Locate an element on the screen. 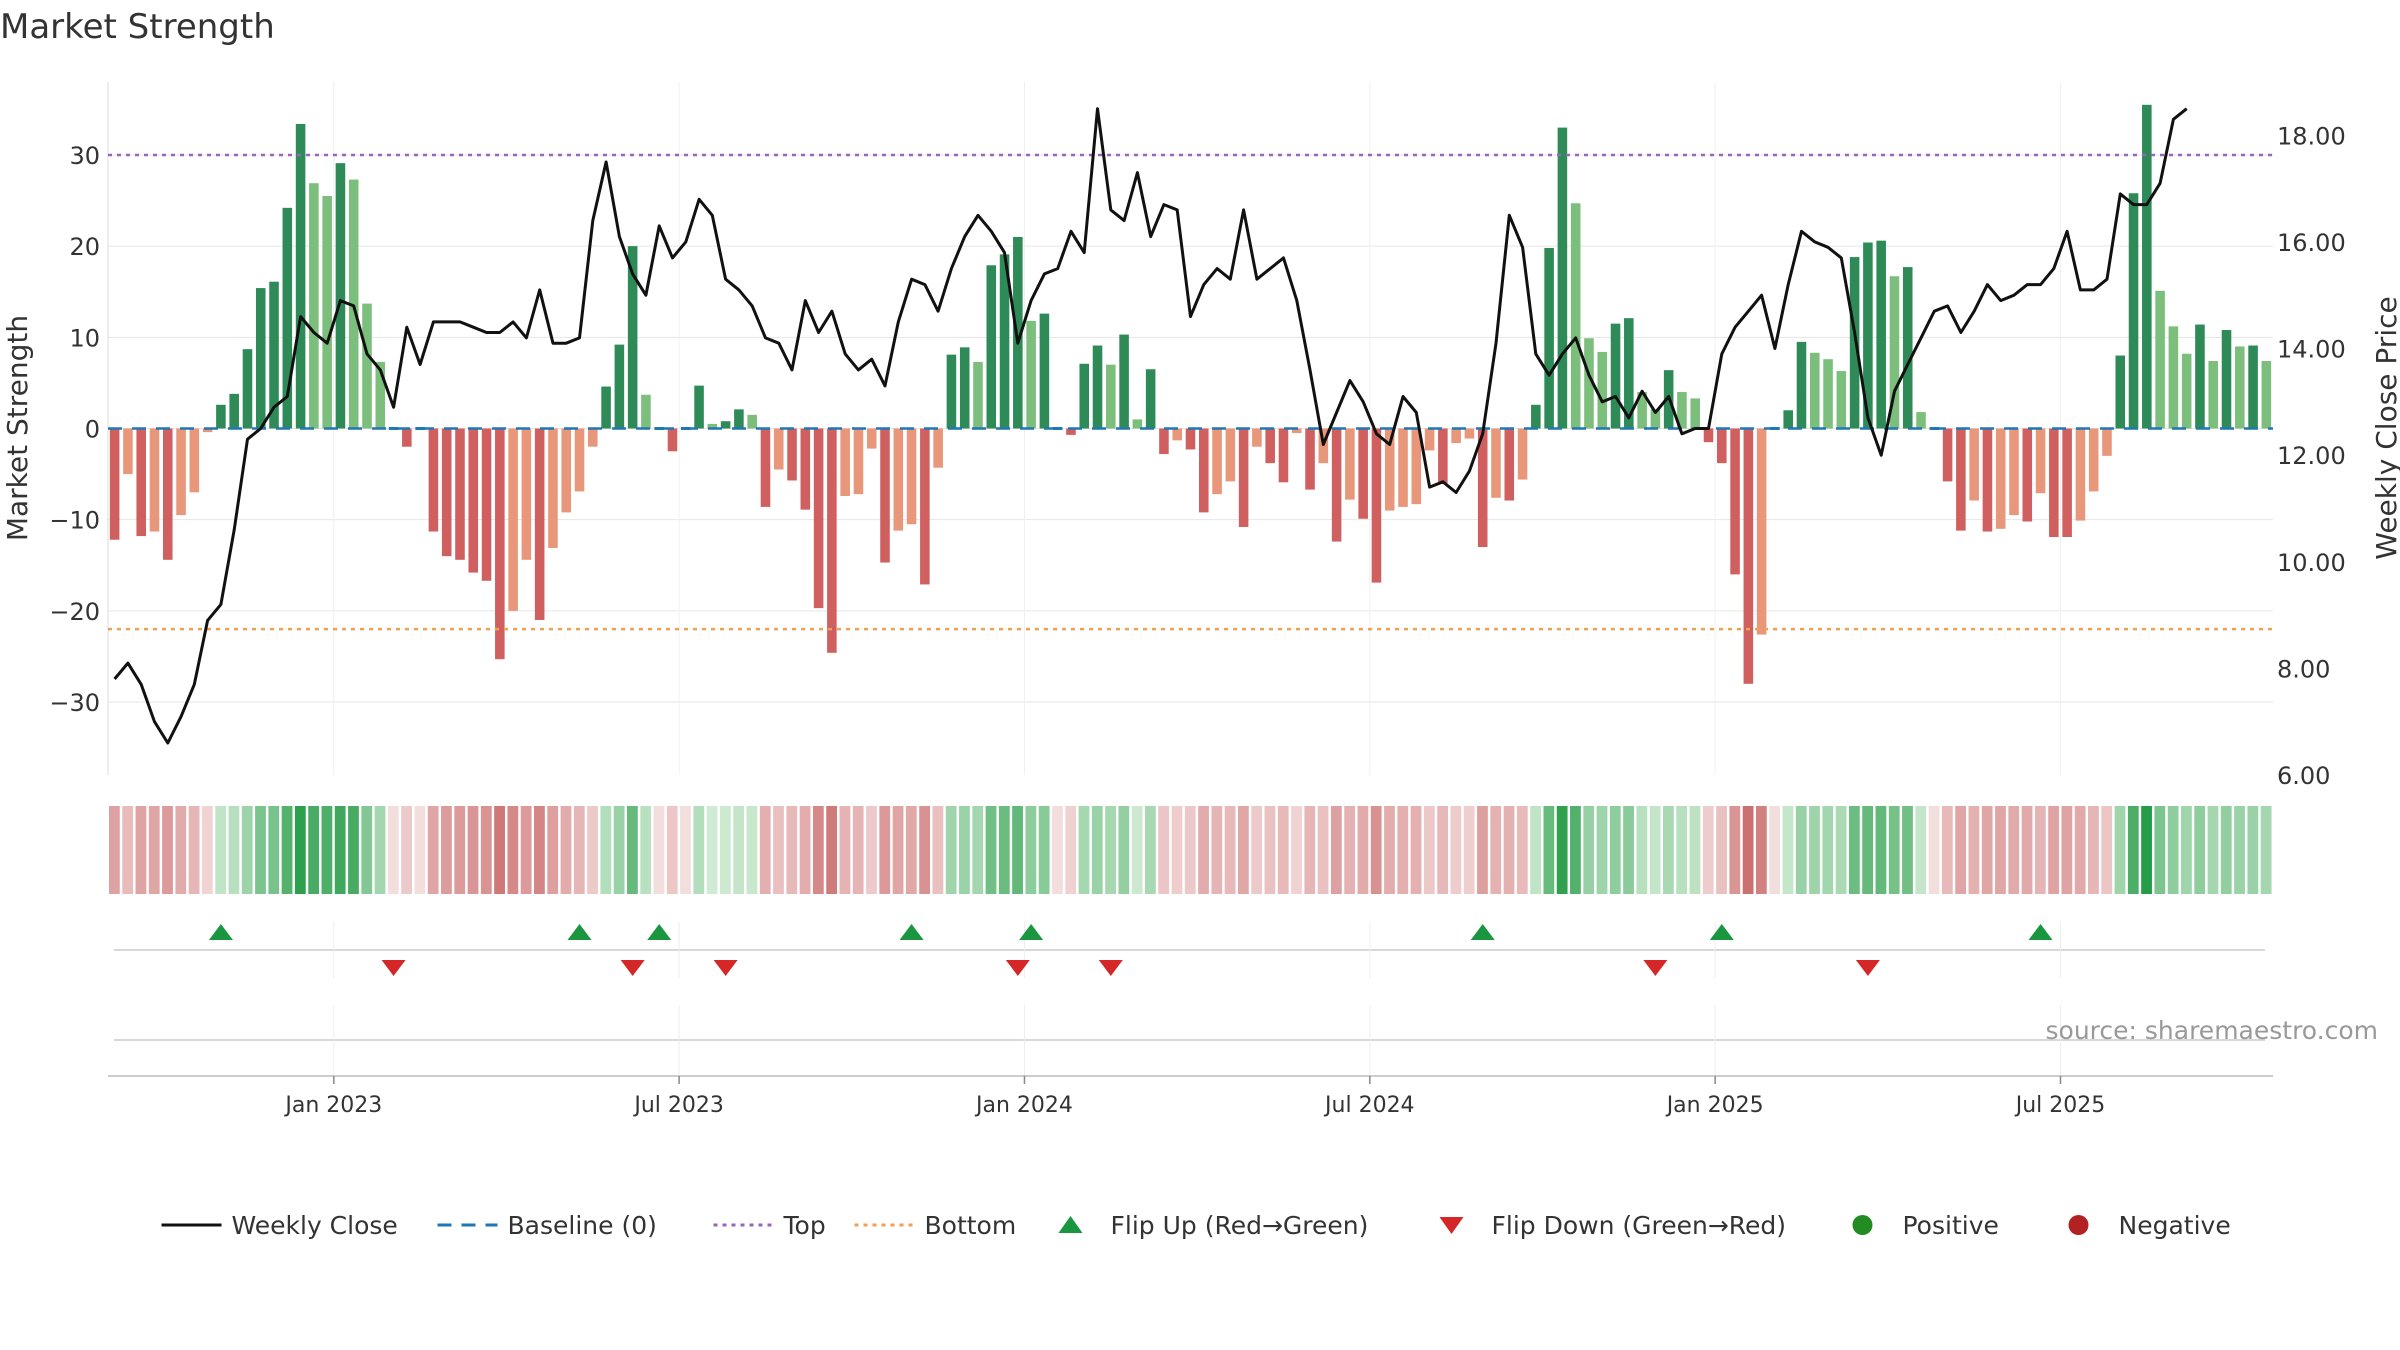 The height and width of the screenshot is (1350, 2400). flip-up-marker is located at coordinates (579, 932).